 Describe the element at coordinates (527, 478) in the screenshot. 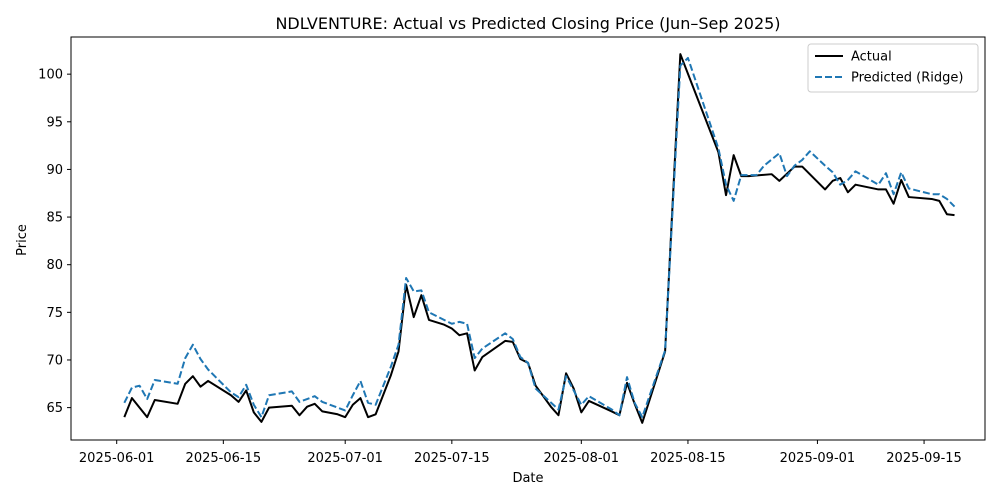

I see `x-axis-title: Date` at that location.